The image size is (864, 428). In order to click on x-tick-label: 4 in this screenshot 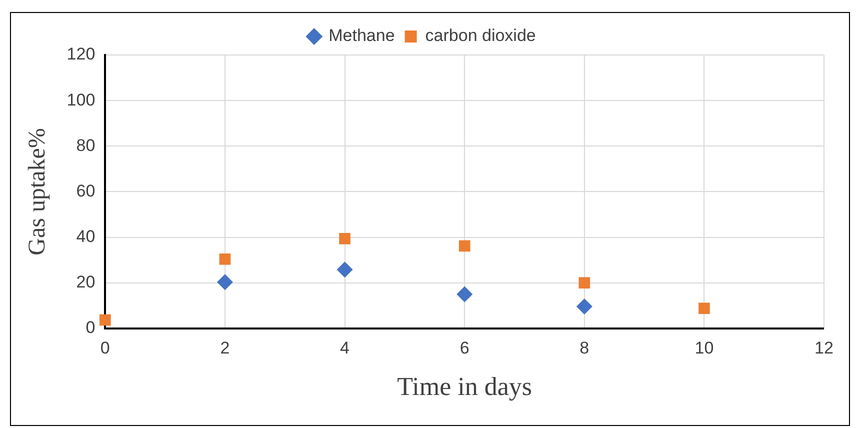, I will do `click(345, 348)`.